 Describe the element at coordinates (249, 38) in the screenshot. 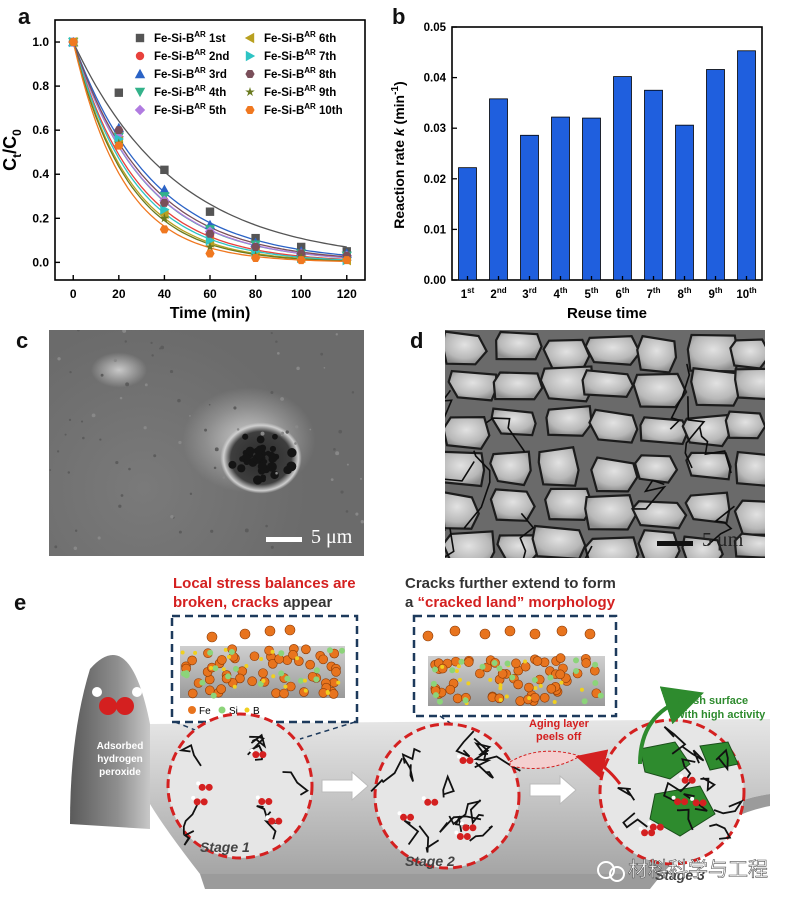

I see `legend-marker-6th` at that location.